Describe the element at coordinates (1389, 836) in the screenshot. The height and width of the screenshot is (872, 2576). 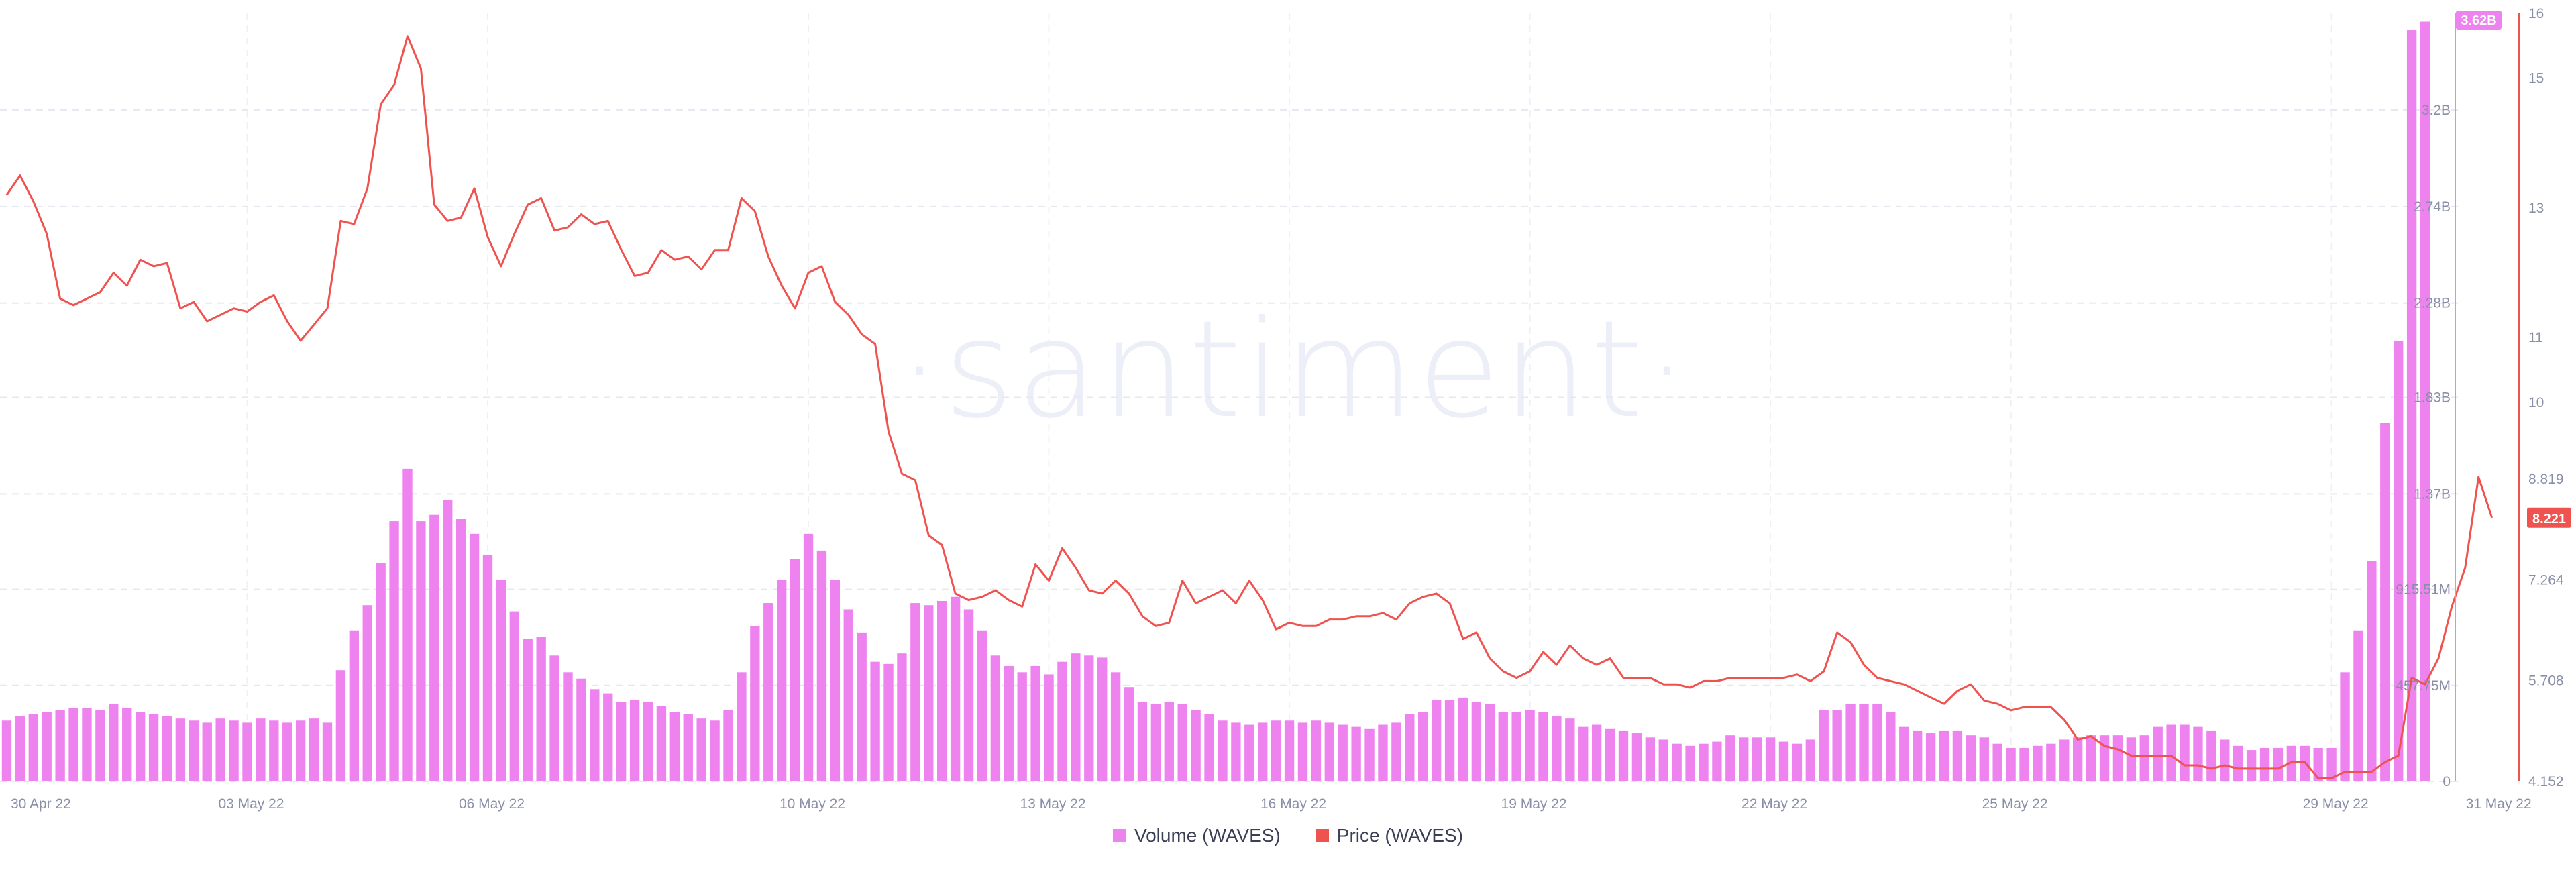
I see `legend-item-price: Price (WAVES)` at that location.